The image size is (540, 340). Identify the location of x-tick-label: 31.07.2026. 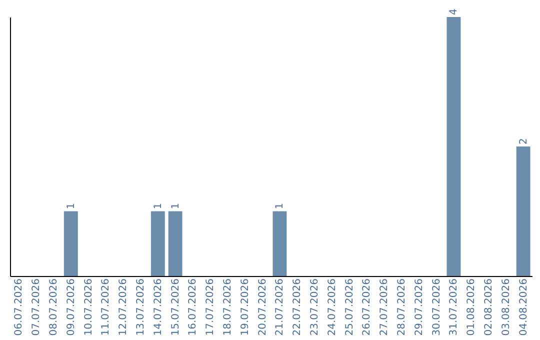
(454, 307).